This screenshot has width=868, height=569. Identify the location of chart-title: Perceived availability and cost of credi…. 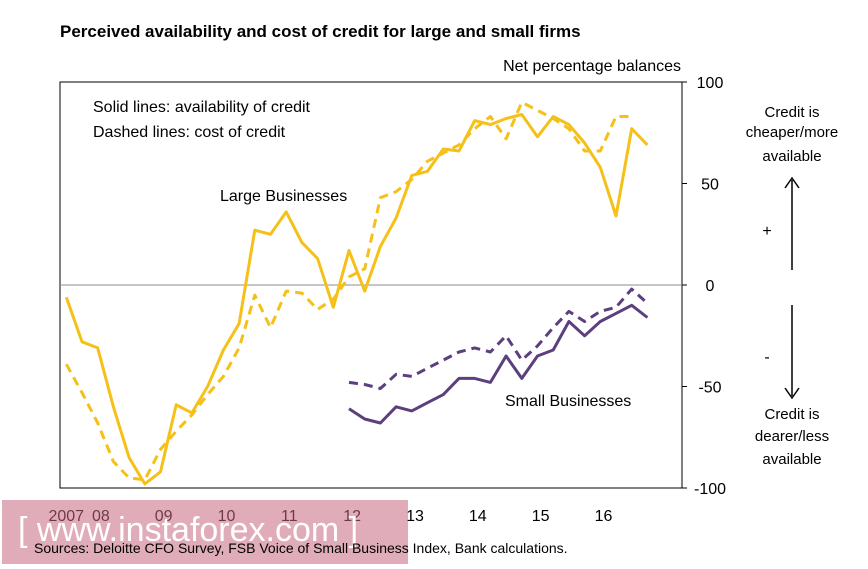
(320, 31).